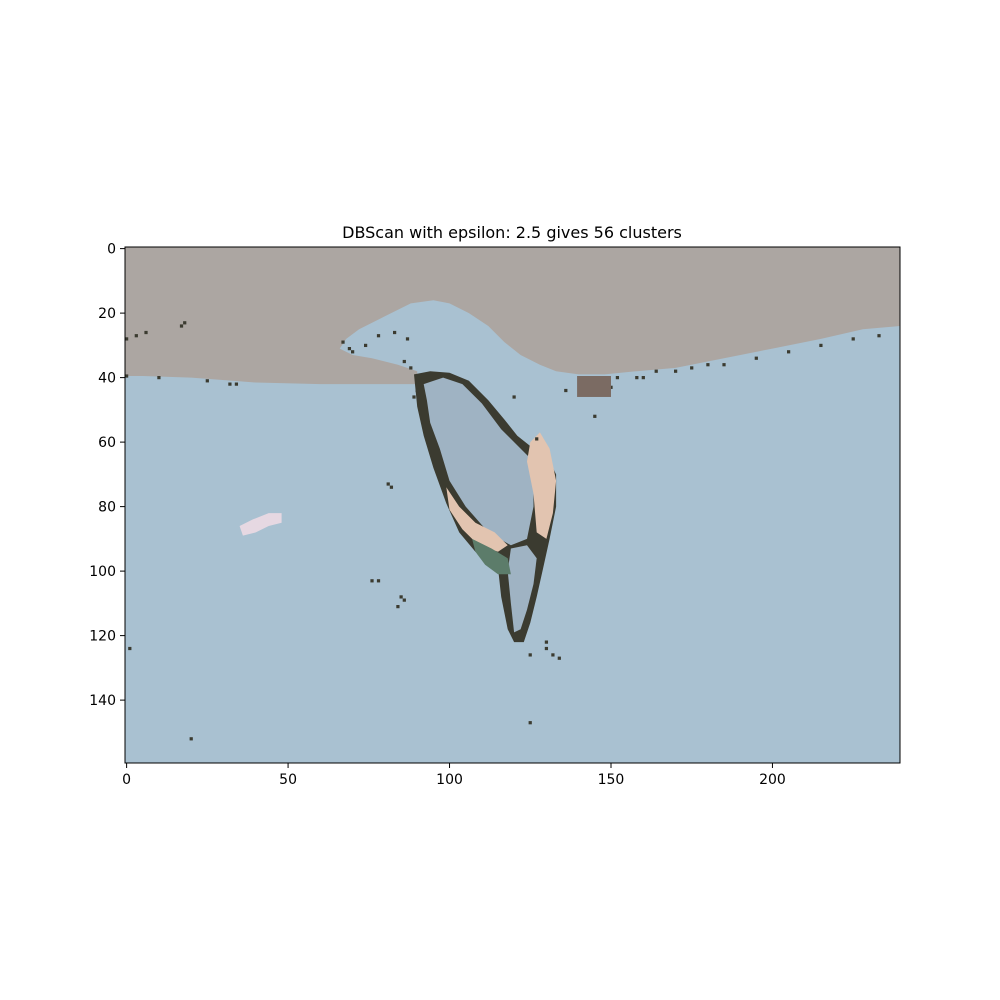  I want to click on y-tick-label: 140, so click(102, 701).